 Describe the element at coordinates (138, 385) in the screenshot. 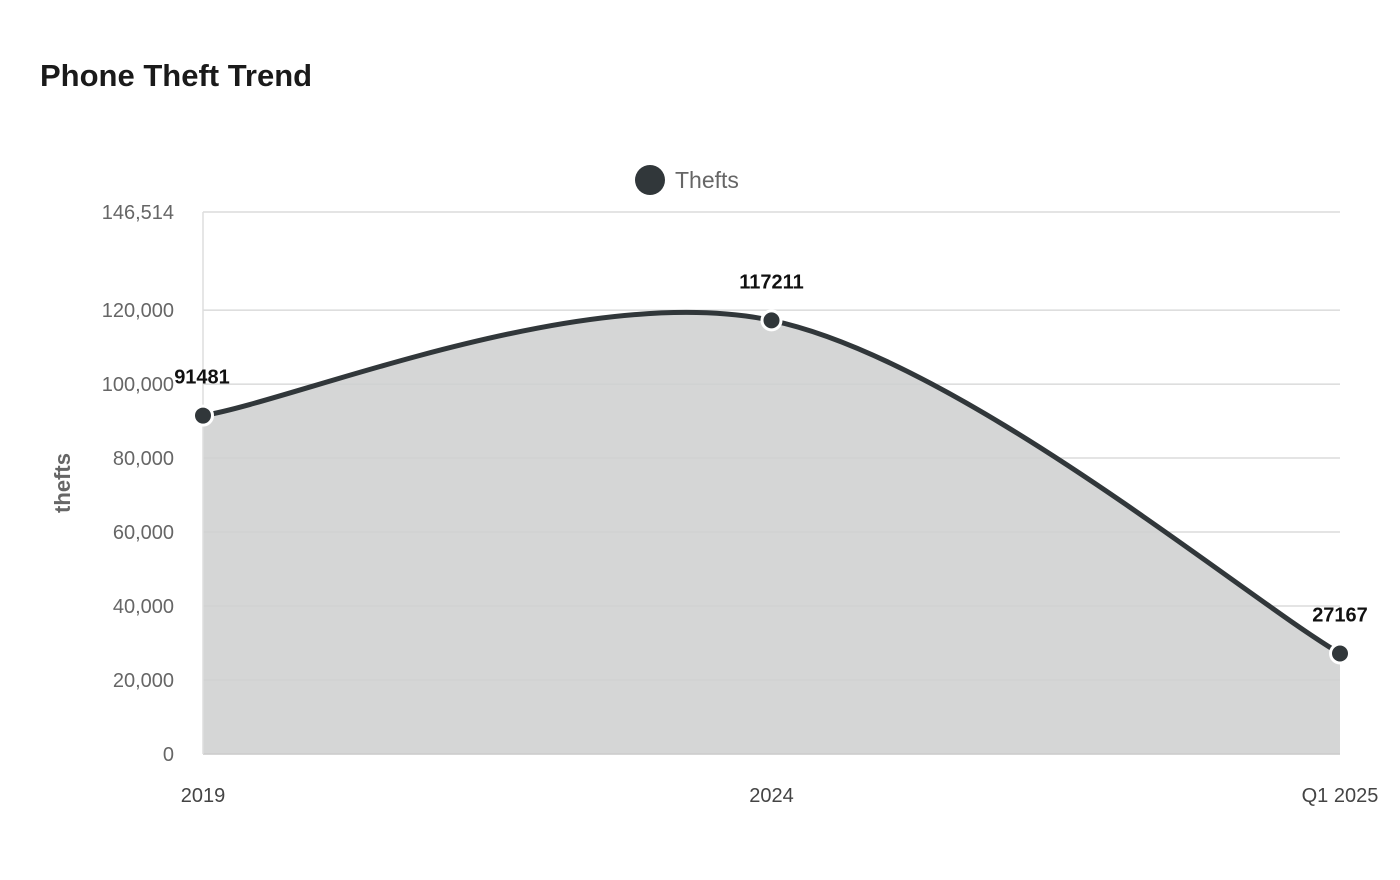

I see `y-tick-label: 100,000` at that location.